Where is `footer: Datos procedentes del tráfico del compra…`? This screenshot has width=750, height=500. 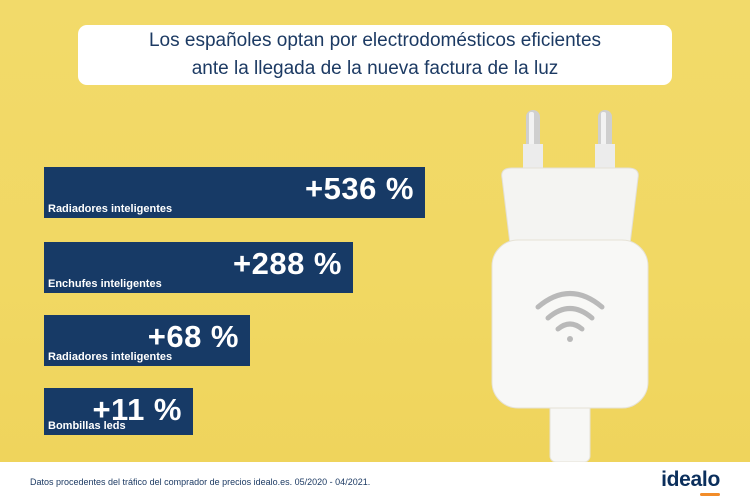 footer: Datos procedentes del tráfico del compra… is located at coordinates (375, 481).